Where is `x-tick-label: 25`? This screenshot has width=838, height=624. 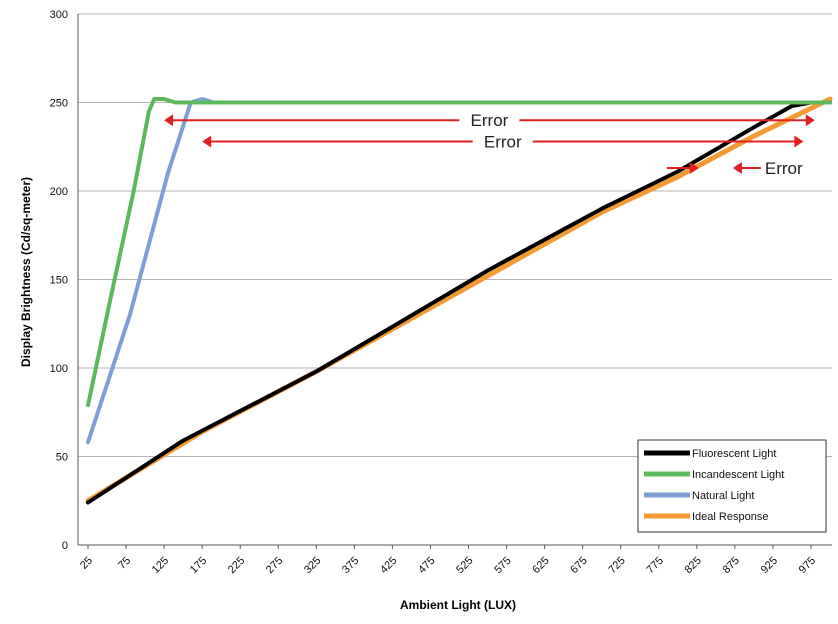
x-tick-label: 25 is located at coordinates (86, 563).